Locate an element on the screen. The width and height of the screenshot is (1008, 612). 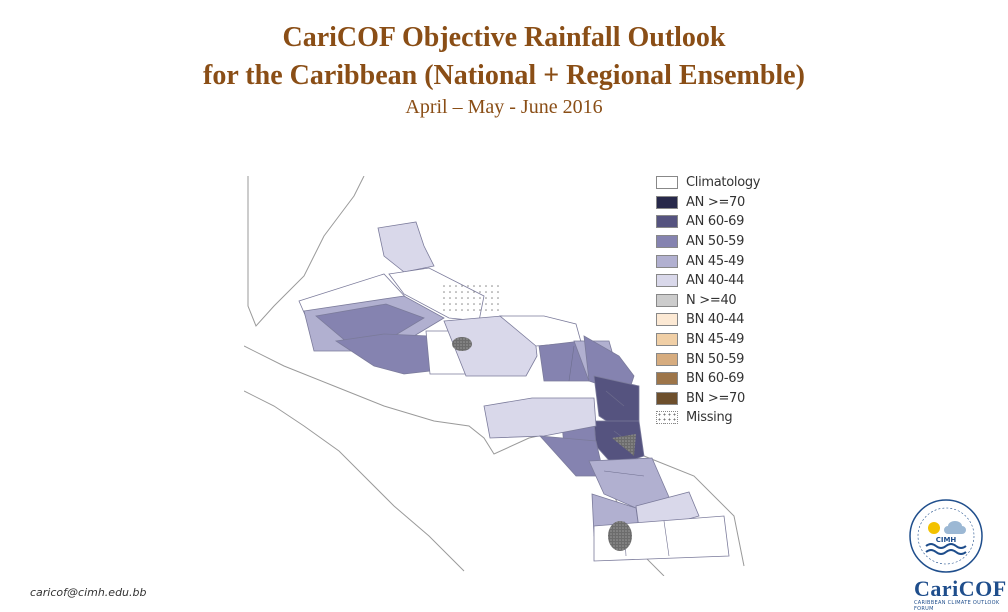
legend-item: AN 60-69 is located at coordinates (708, 222).